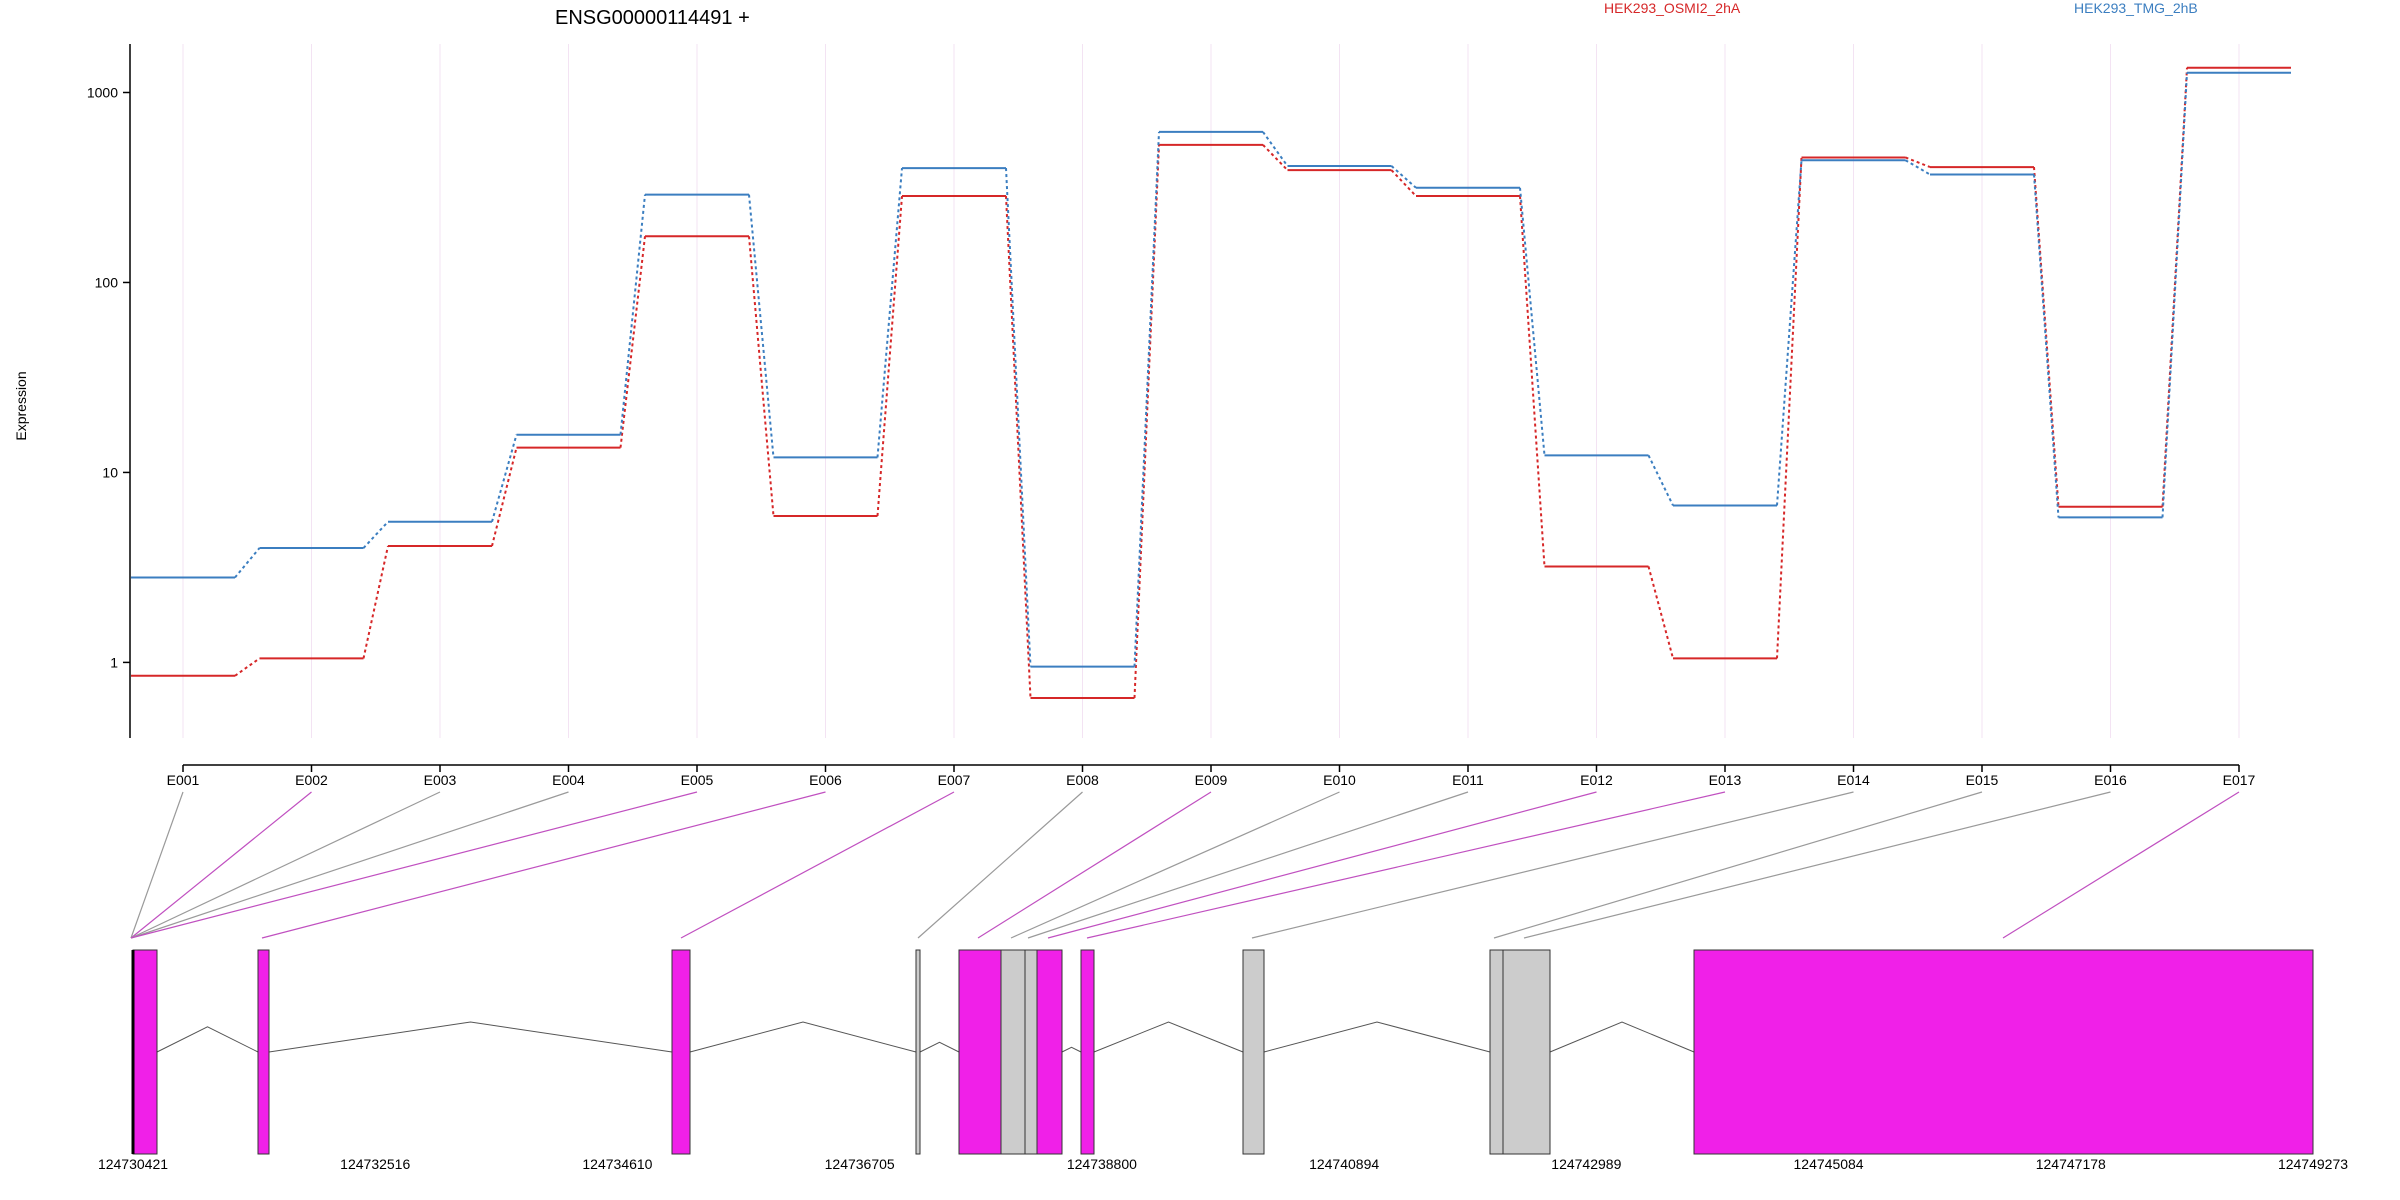 This screenshot has height=1200, width=2400. Describe the element at coordinates (1596, 780) in the screenshot. I see `x-tick-label: E012` at that location.